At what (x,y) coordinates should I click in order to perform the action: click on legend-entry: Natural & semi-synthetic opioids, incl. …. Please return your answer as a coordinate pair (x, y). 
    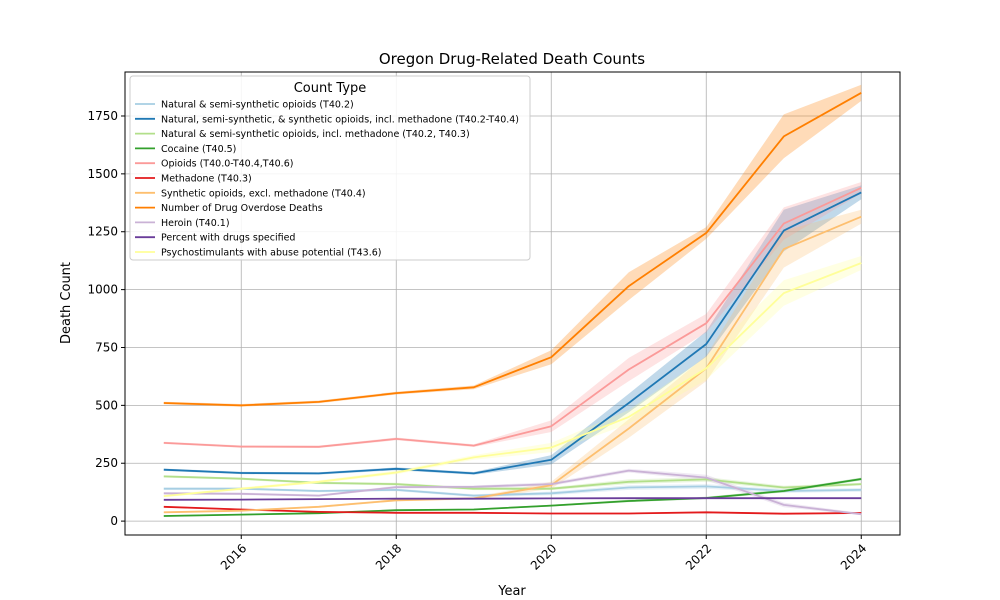
    Looking at the image, I should click on (302, 134).